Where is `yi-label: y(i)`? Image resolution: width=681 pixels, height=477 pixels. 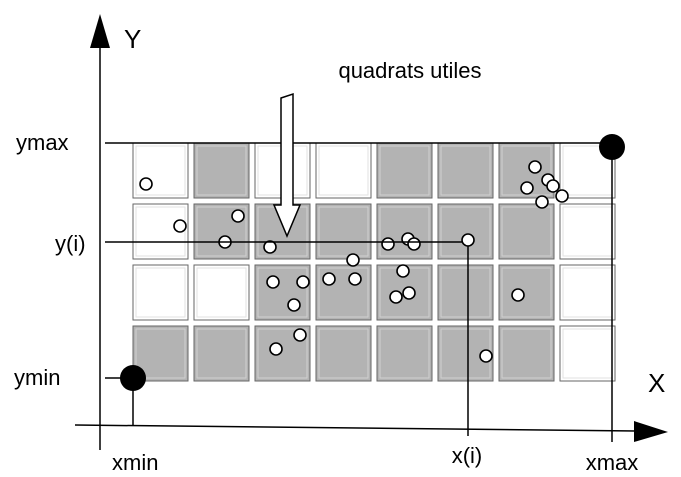 yi-label: y(i) is located at coordinates (70, 243).